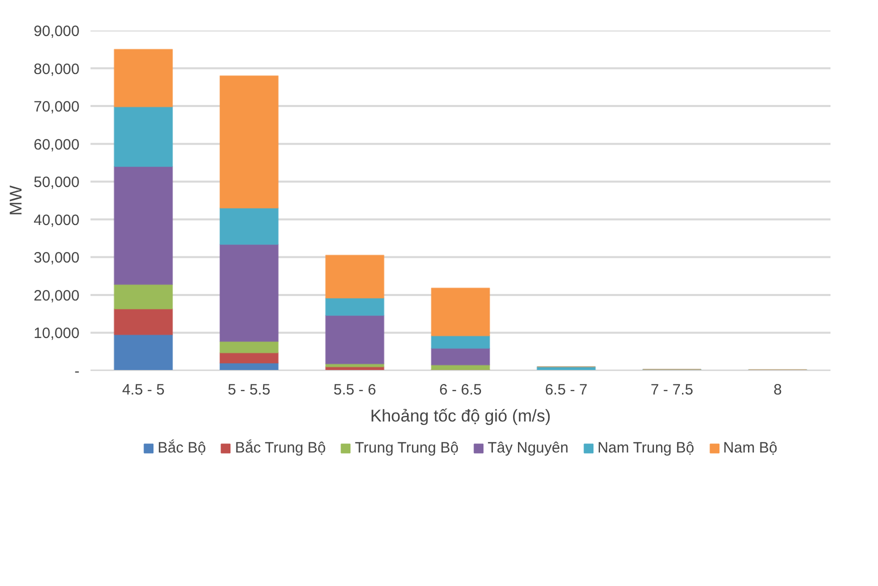  Describe the element at coordinates (406, 448) in the screenshot. I see `legend-label: Trung Trung Bộ` at that location.